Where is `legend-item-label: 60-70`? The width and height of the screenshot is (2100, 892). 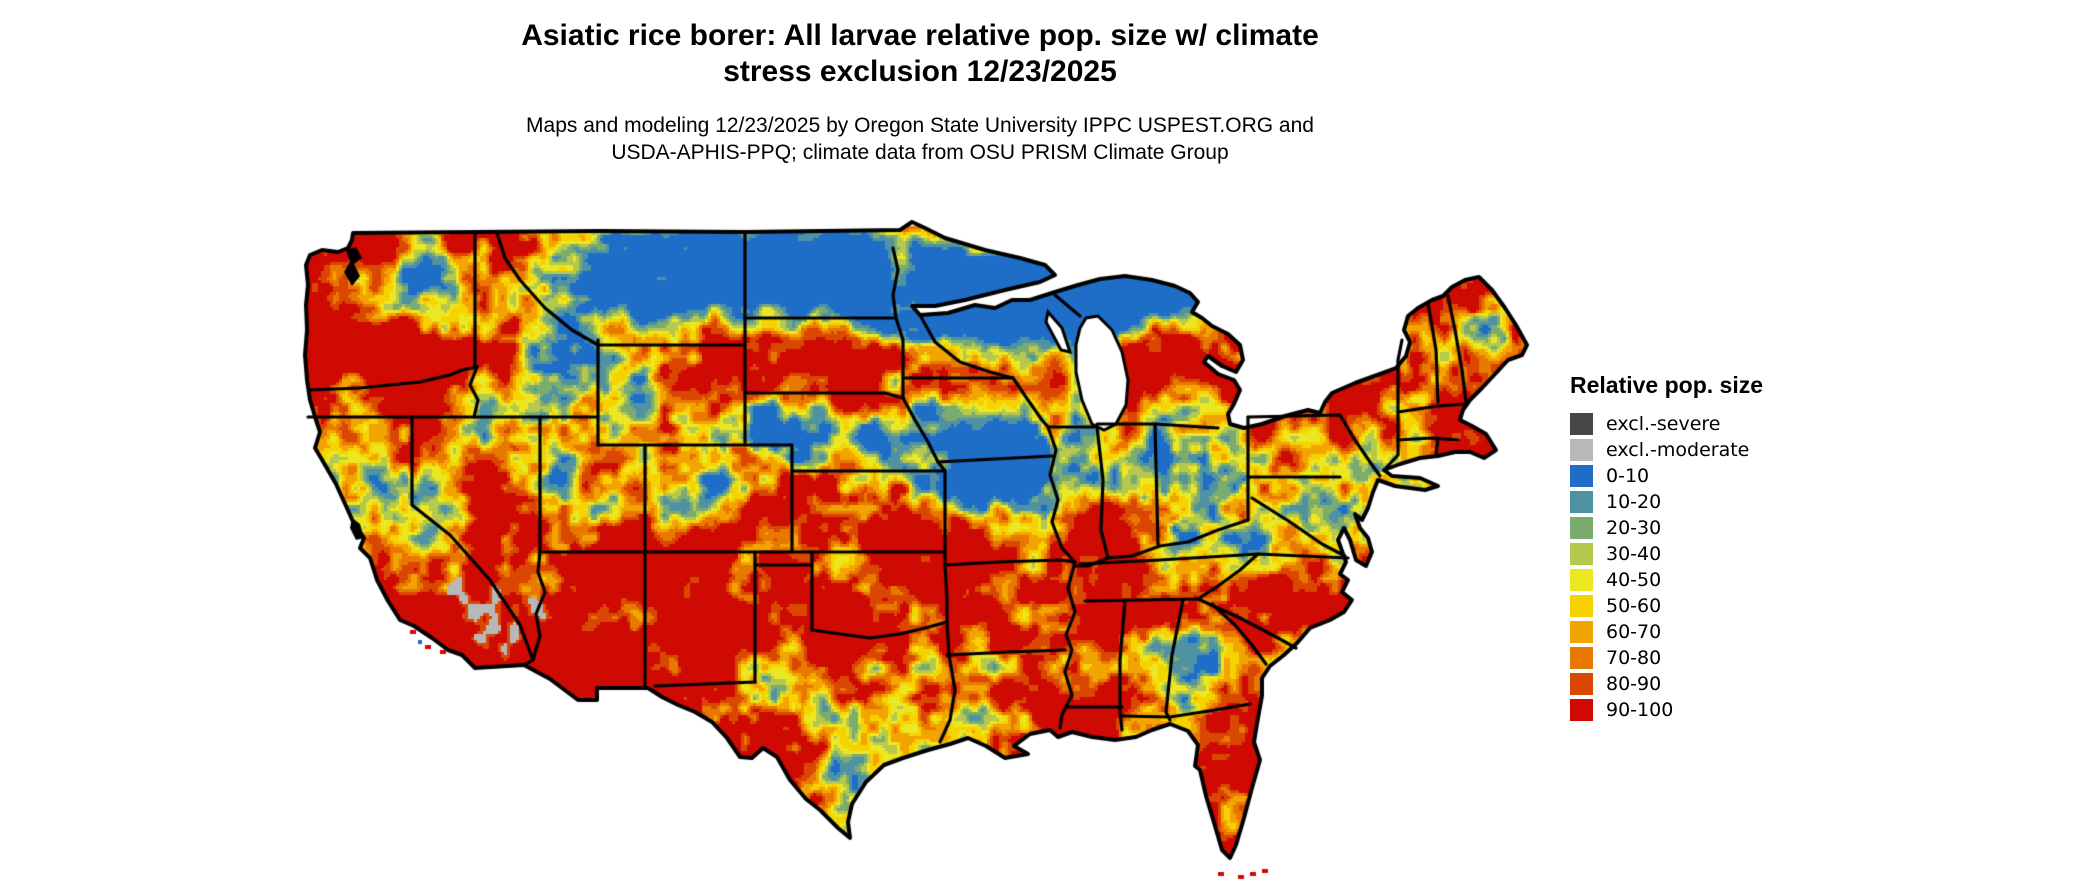
legend-item-label: 60-70 is located at coordinates (1634, 632).